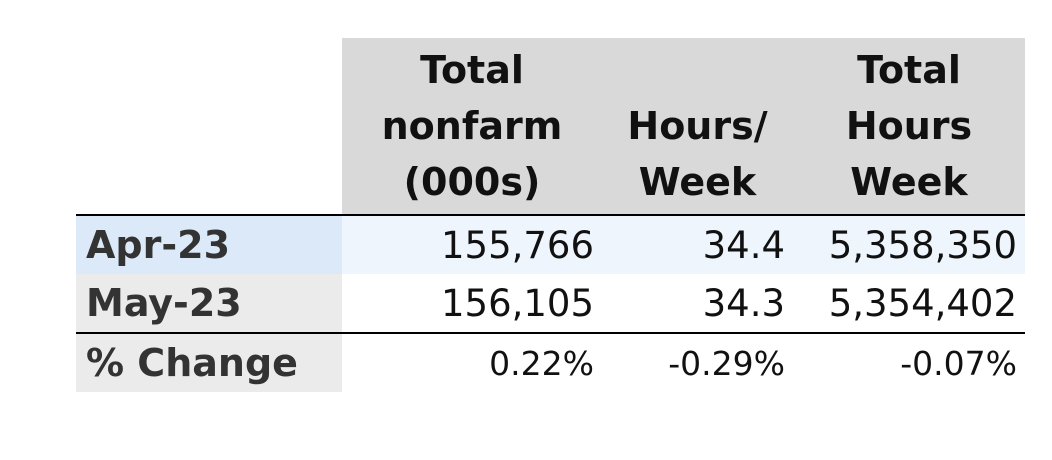 The image size is (1052, 460). What do you see at coordinates (472, 304) in the screenshot?
I see `data-cell: 156,105` at bounding box center [472, 304].